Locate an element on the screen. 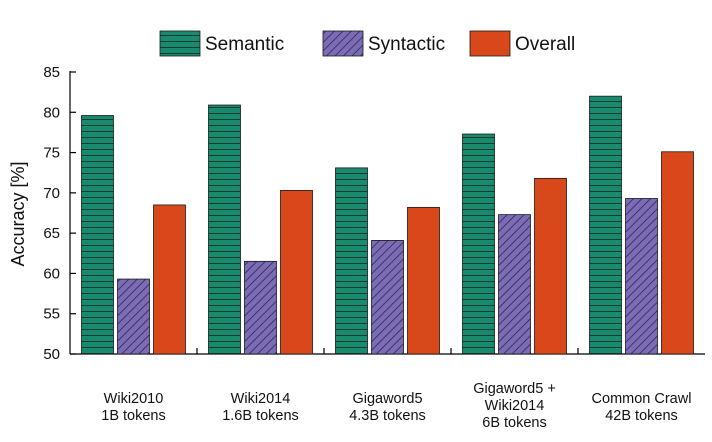 Image resolution: width=712 pixels, height=442 pixels. y-tick-label: 70 is located at coordinates (51, 193).